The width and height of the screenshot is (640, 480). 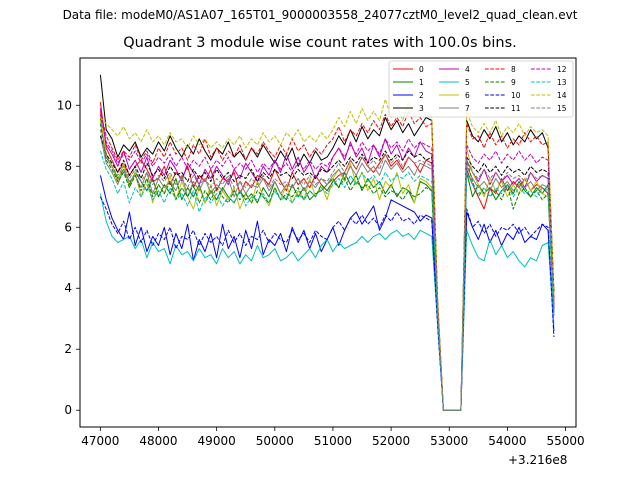 What do you see at coordinates (421, 95) in the screenshot?
I see `legend-label-2: 2` at bounding box center [421, 95].